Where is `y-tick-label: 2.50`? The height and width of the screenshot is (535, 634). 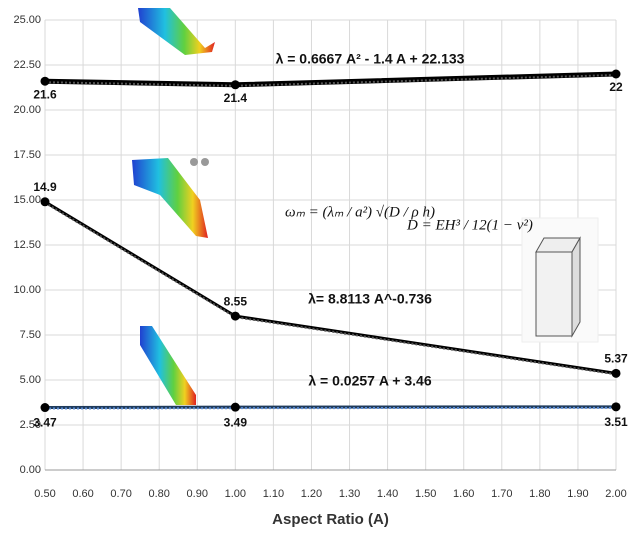
y-tick-label: 2.50 is located at coordinates (30, 425).